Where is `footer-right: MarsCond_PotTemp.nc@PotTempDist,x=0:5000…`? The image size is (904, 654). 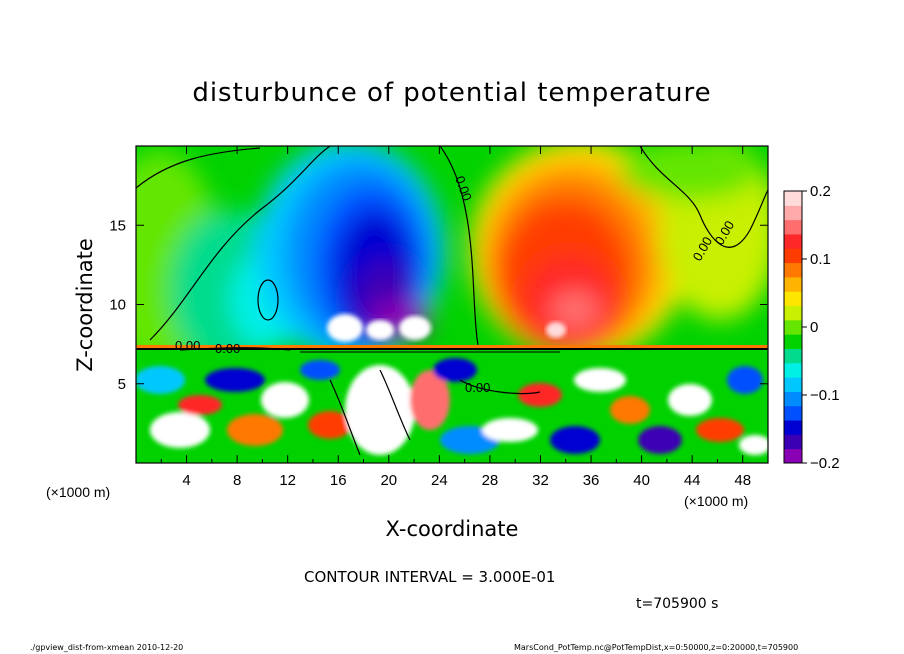 footer-right: MarsCond_PotTemp.nc@PotTempDist,x=0:5000… is located at coordinates (656, 647).